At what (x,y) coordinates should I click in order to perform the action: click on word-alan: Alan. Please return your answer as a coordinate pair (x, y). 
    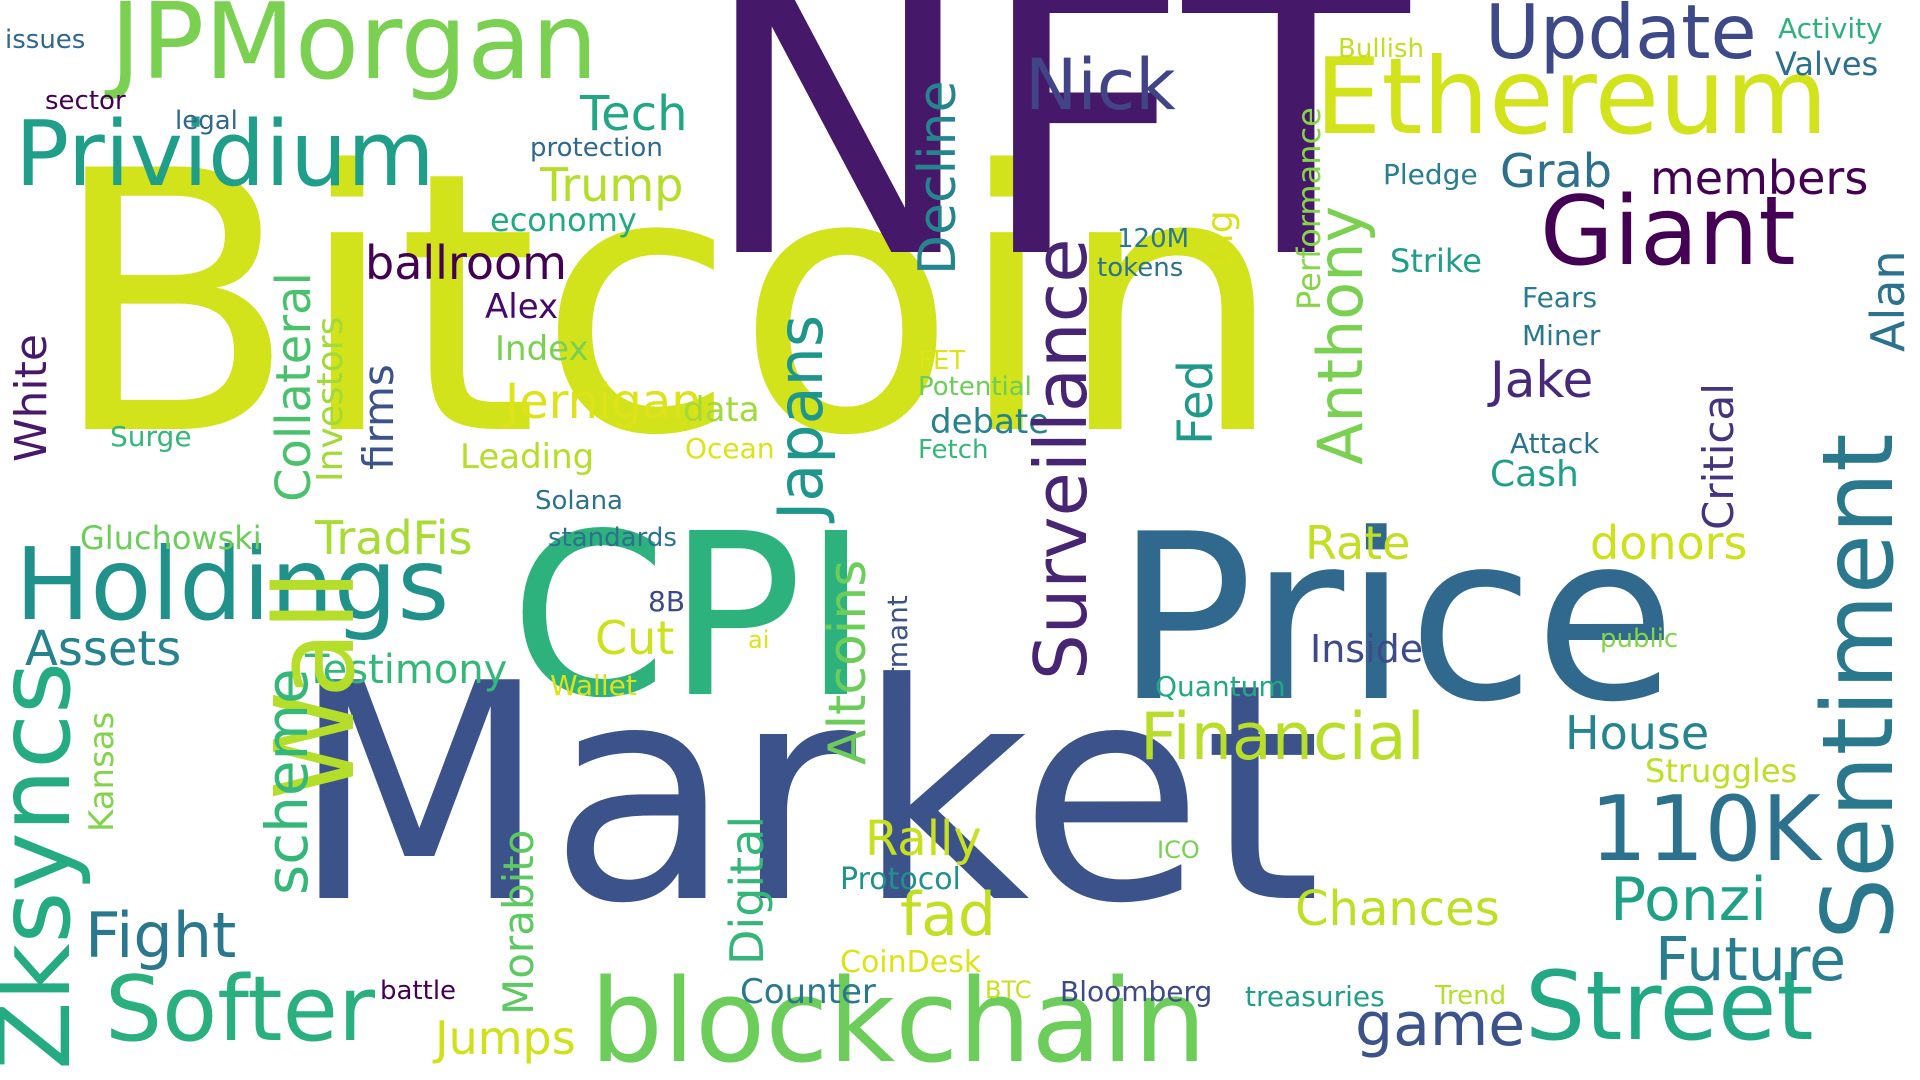
    Looking at the image, I should click on (1888, 301).